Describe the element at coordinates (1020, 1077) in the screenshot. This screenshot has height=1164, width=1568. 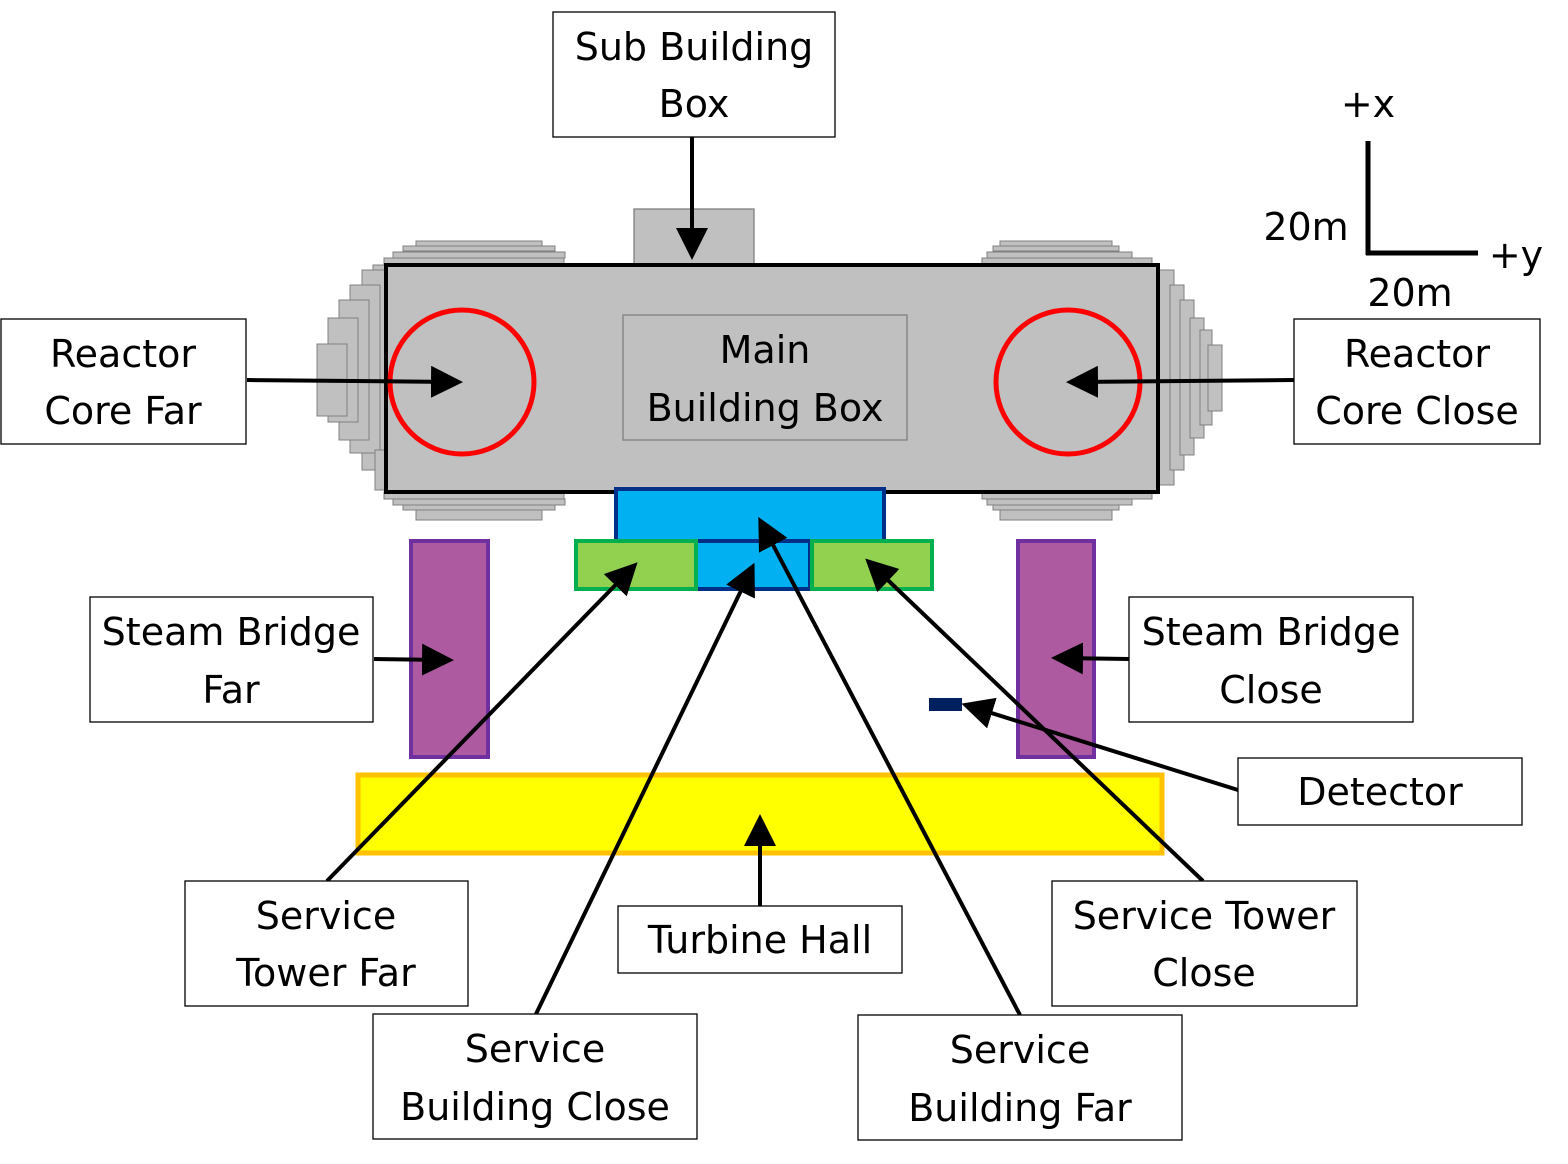
I see `label-service-building-far: Service Building Far` at that location.